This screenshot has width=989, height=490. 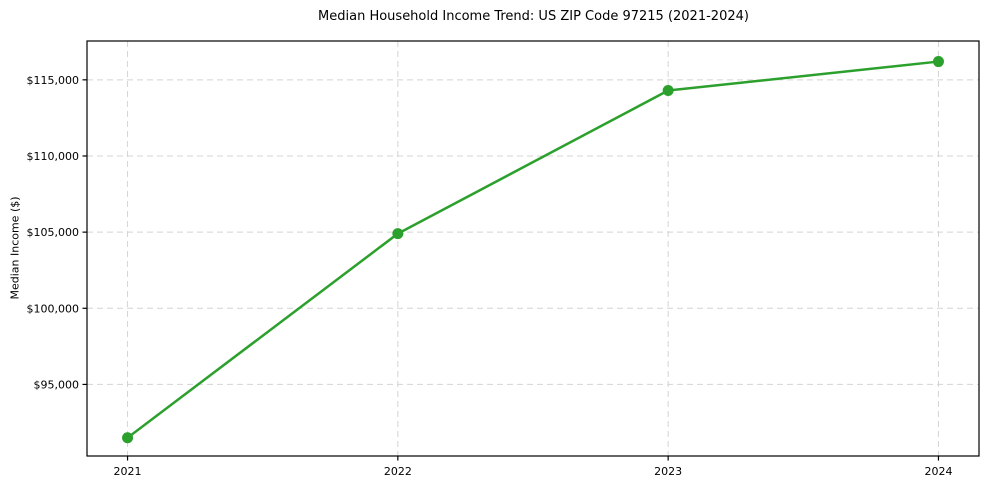 What do you see at coordinates (128, 438) in the screenshot?
I see `data-point-2021` at bounding box center [128, 438].